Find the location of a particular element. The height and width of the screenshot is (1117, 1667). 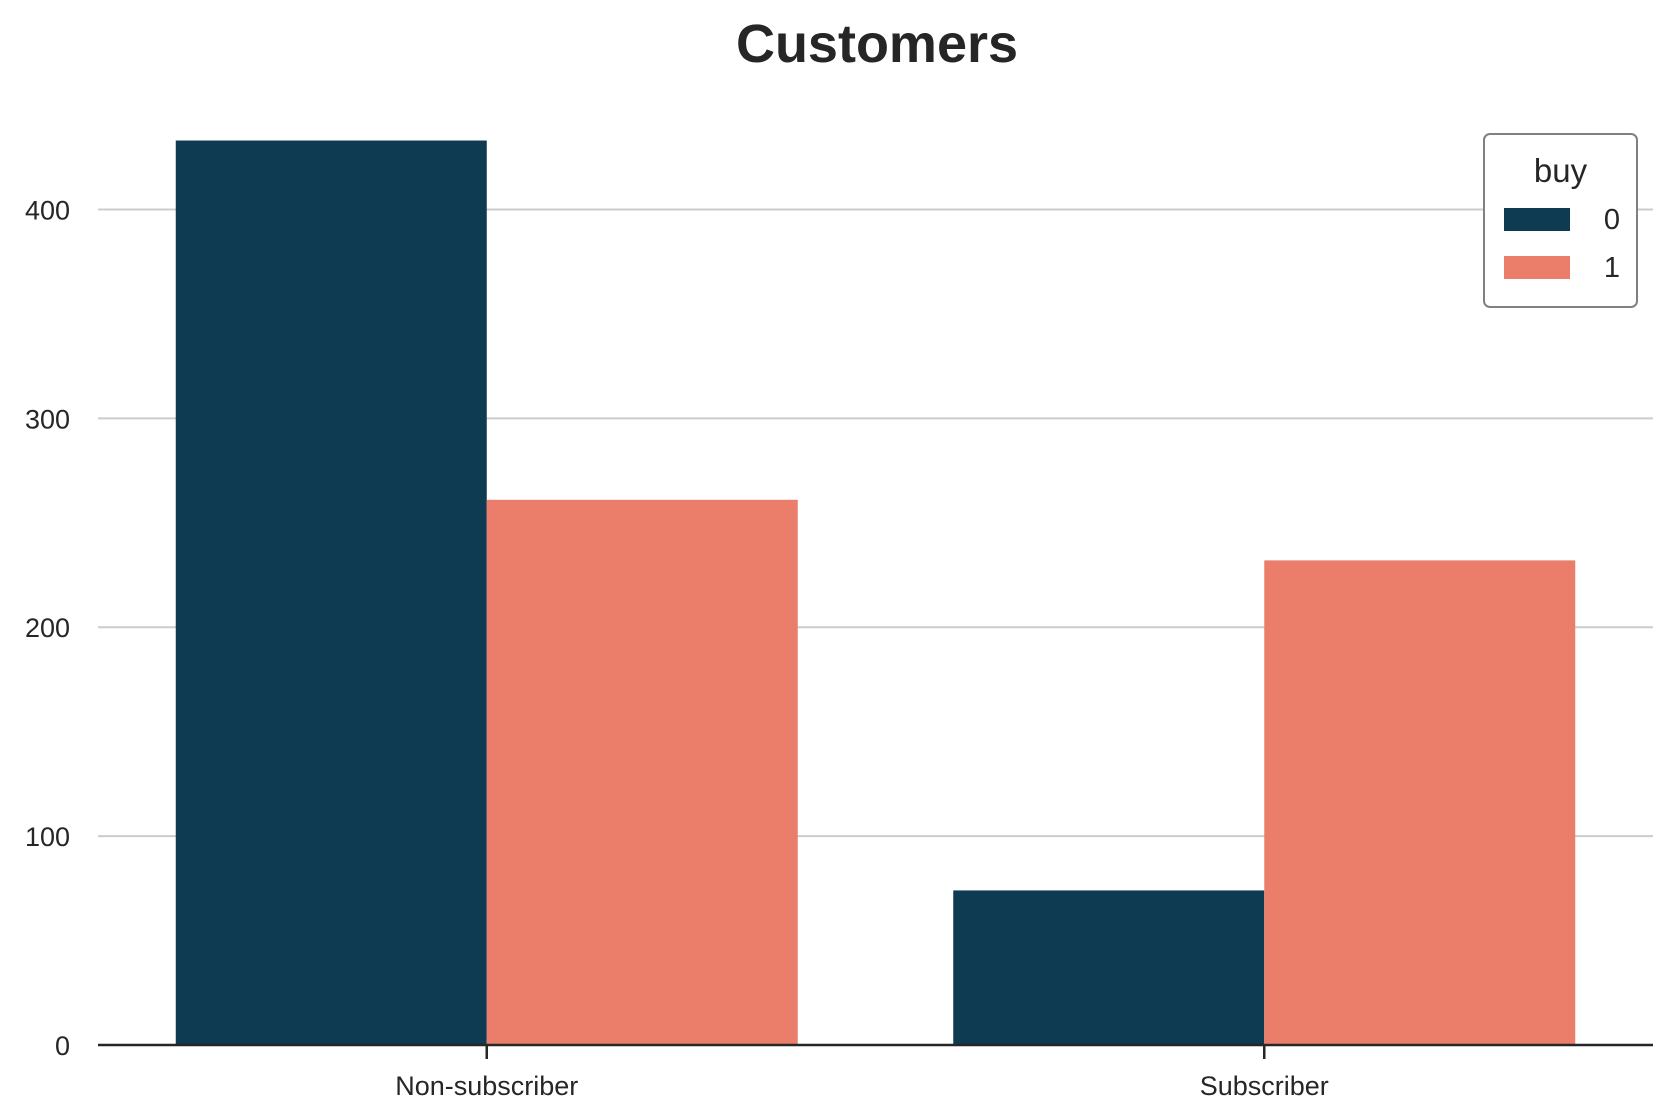

legend: buy 0 1 is located at coordinates (1560, 220).